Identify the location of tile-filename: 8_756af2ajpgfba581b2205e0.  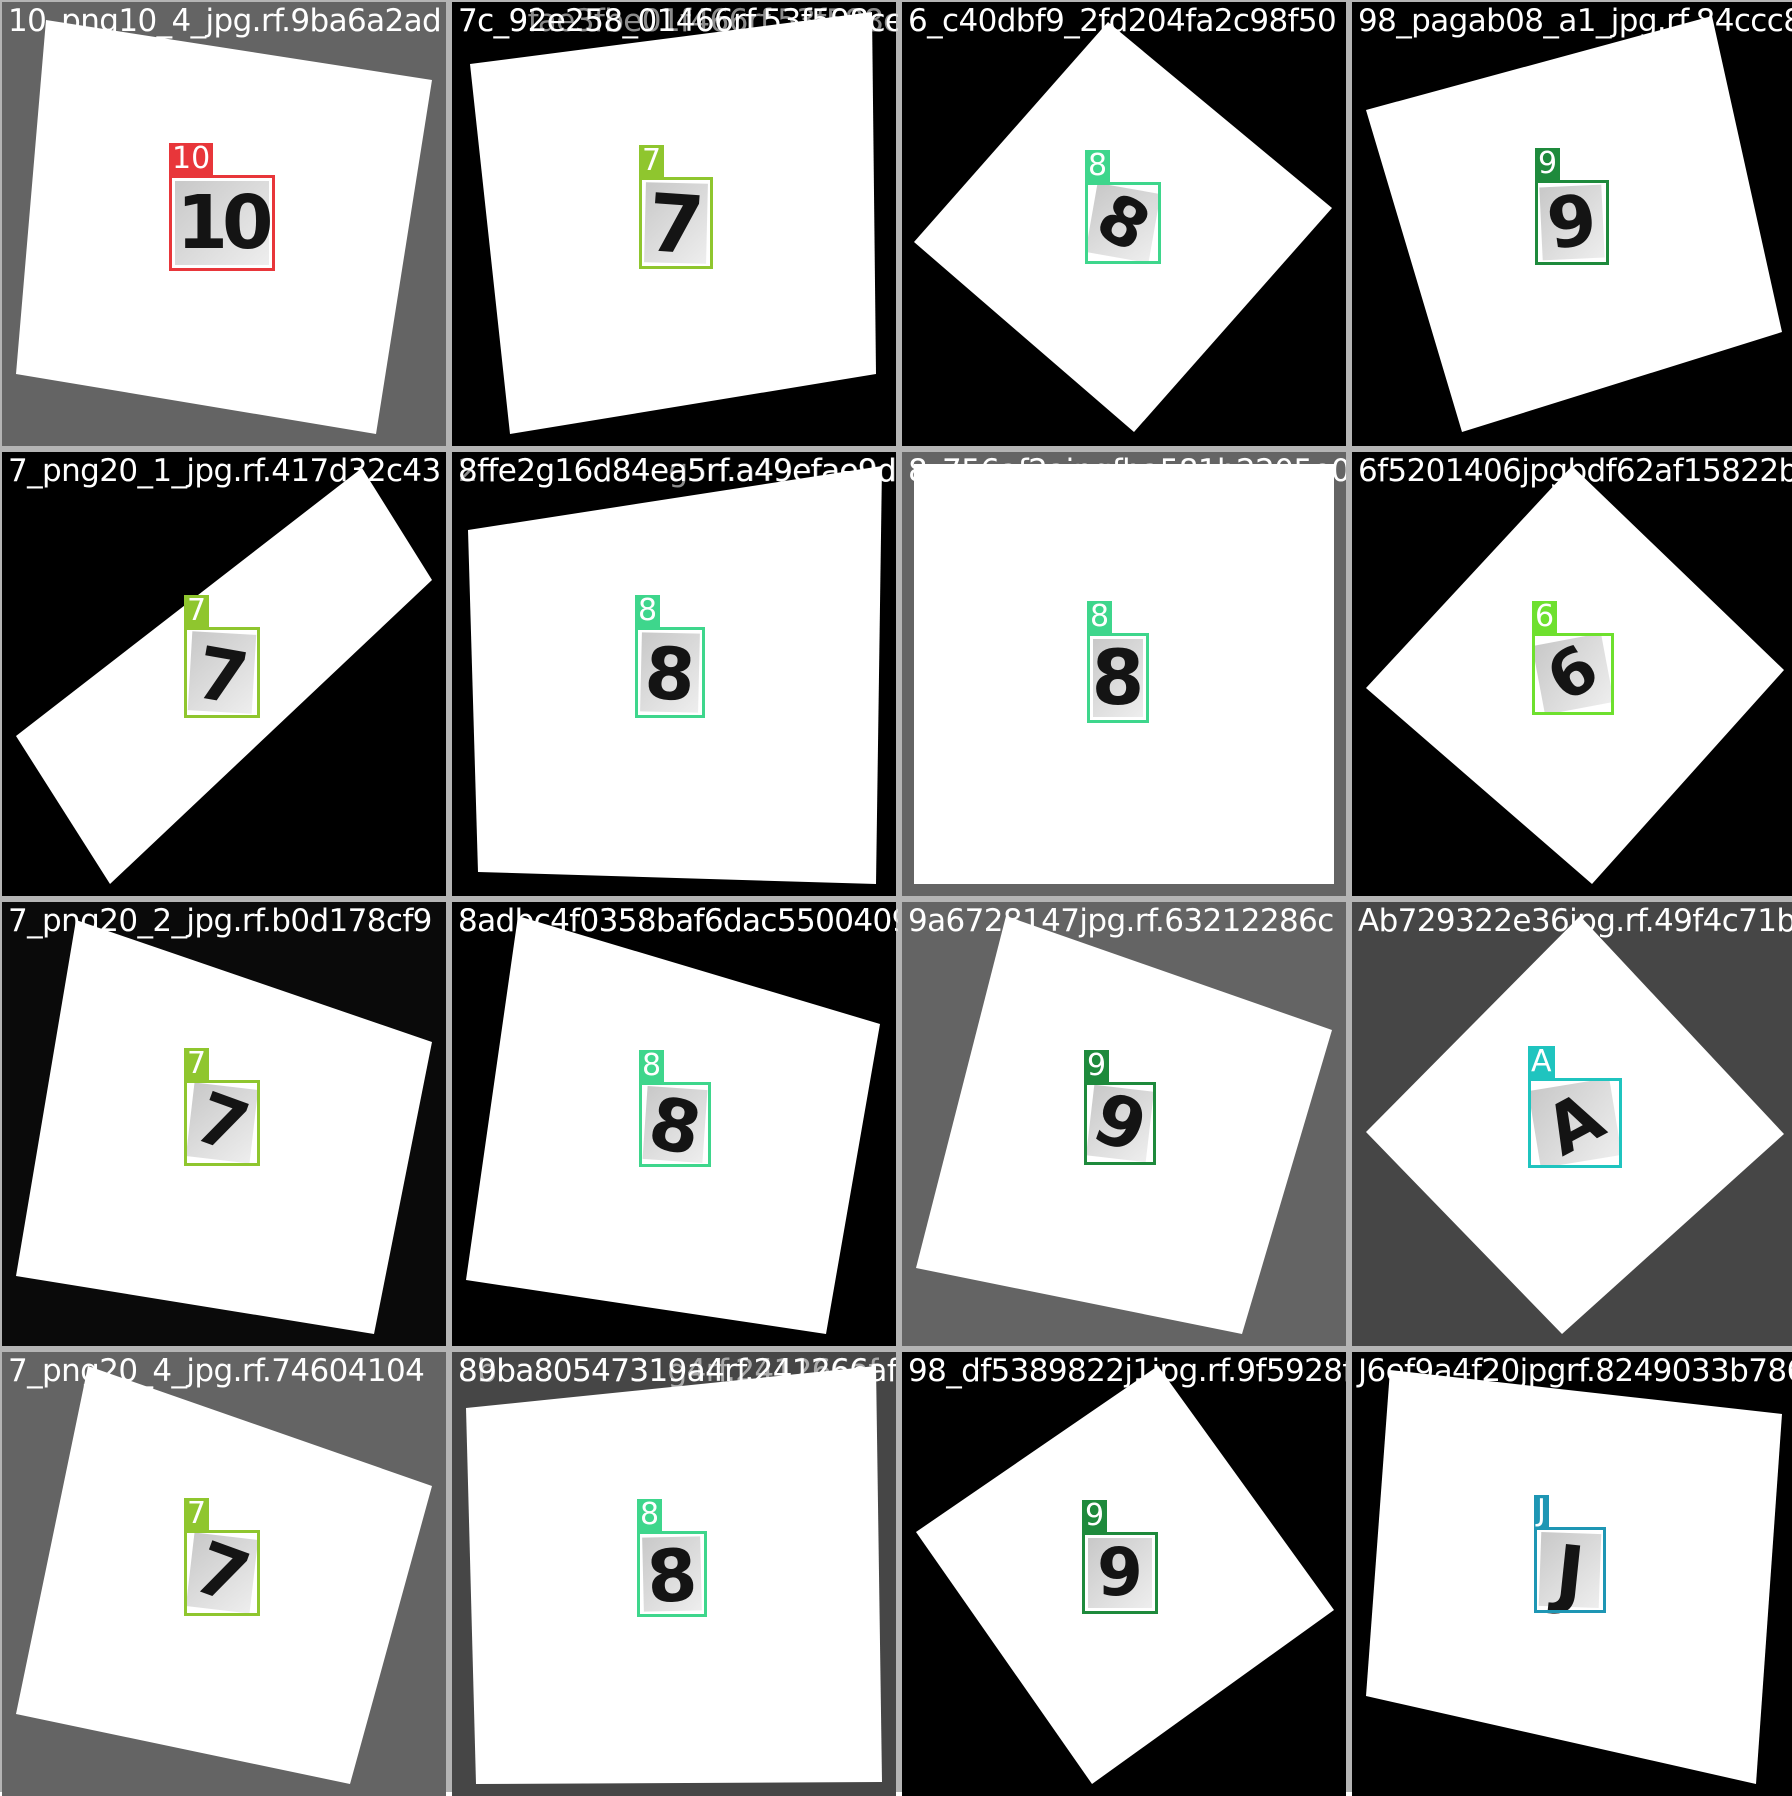
(1127, 471).